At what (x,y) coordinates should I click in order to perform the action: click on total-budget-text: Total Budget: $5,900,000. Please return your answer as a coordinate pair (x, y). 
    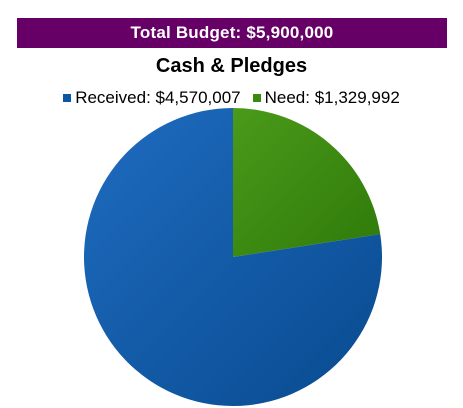
    Looking at the image, I should click on (232, 32).